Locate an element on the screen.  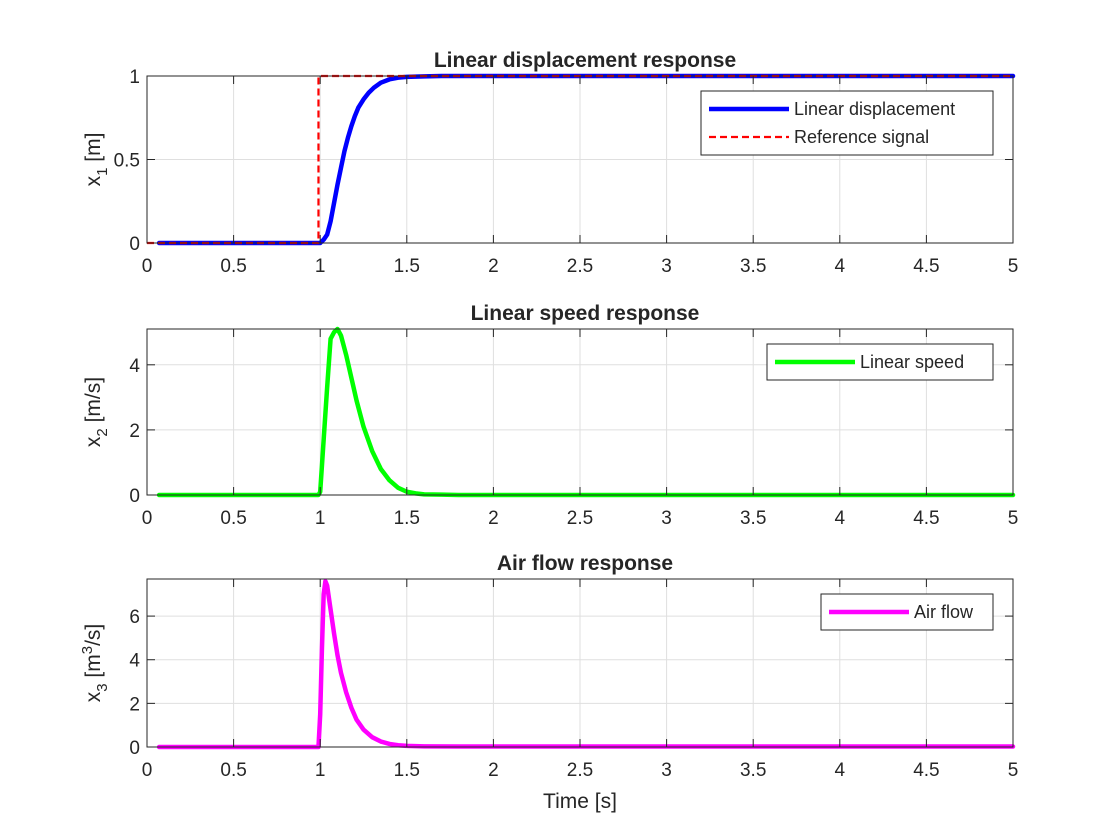
legend: Air flow is located at coordinates (907, 612).